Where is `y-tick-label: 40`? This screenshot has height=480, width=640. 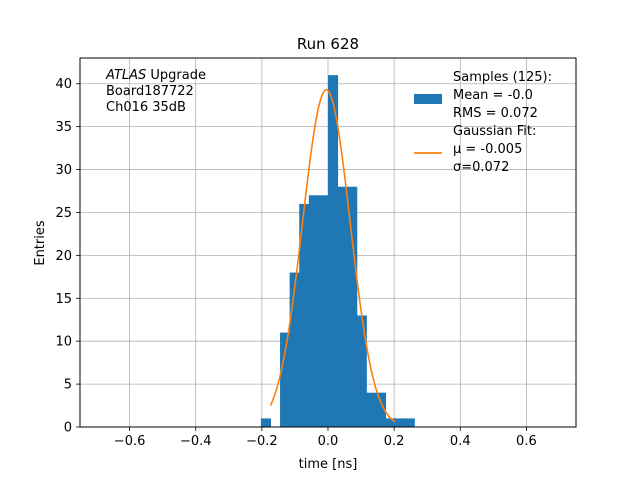
y-tick-label: 40 is located at coordinates (63, 84).